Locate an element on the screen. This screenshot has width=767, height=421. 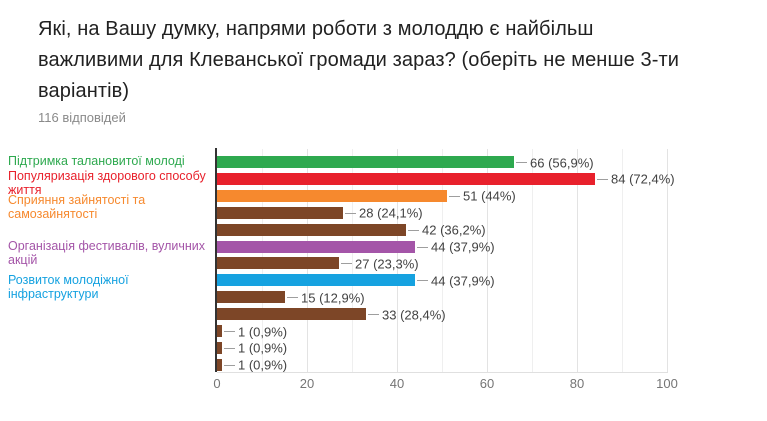
bar-value-label: 28 (24,1%) is located at coordinates (391, 213).